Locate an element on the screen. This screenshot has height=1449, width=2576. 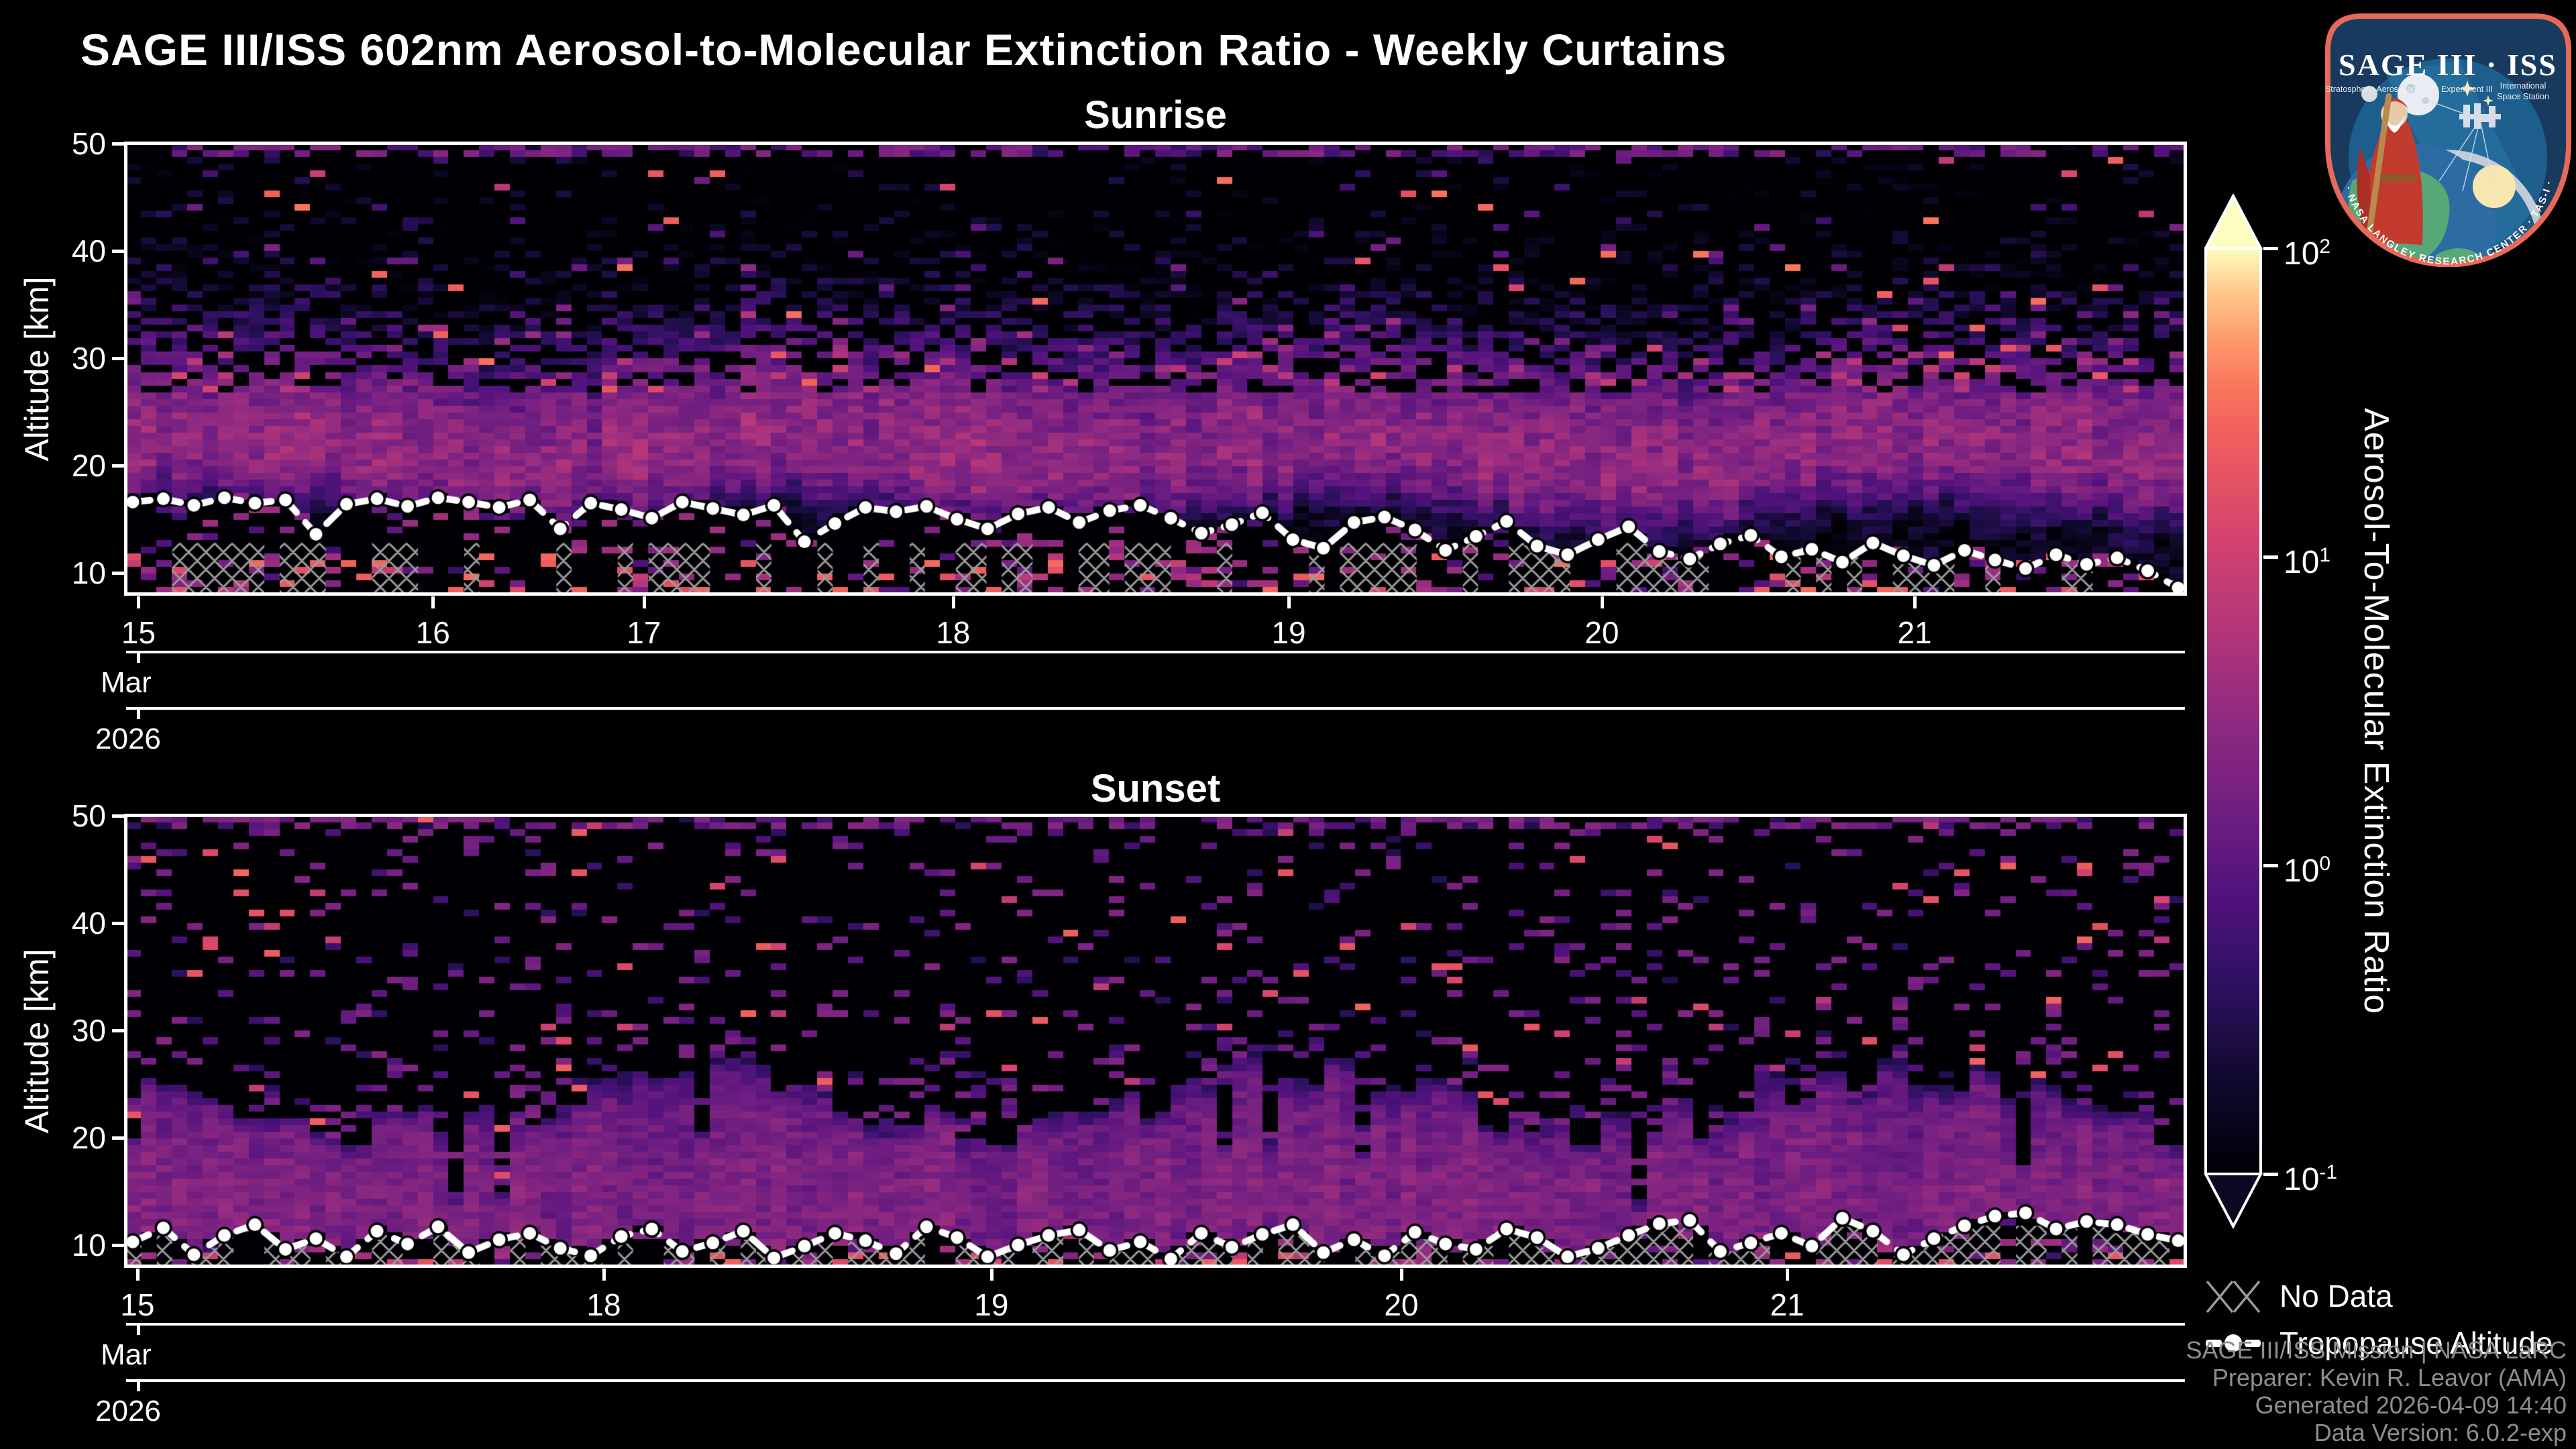
logo-subtitle-right-2: Space Station is located at coordinates (2523, 96).